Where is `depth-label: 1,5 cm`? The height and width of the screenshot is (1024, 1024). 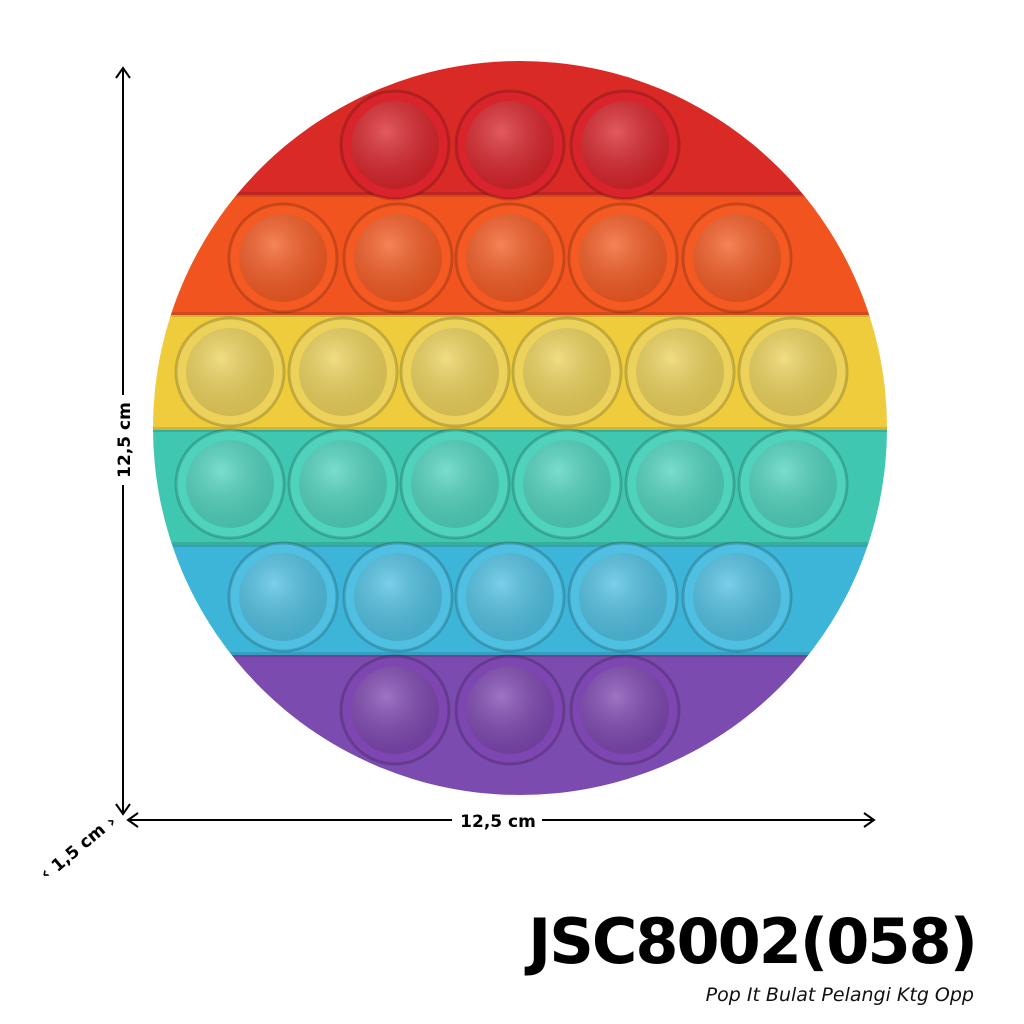
depth-label: 1,5 cm is located at coordinates (79, 848).